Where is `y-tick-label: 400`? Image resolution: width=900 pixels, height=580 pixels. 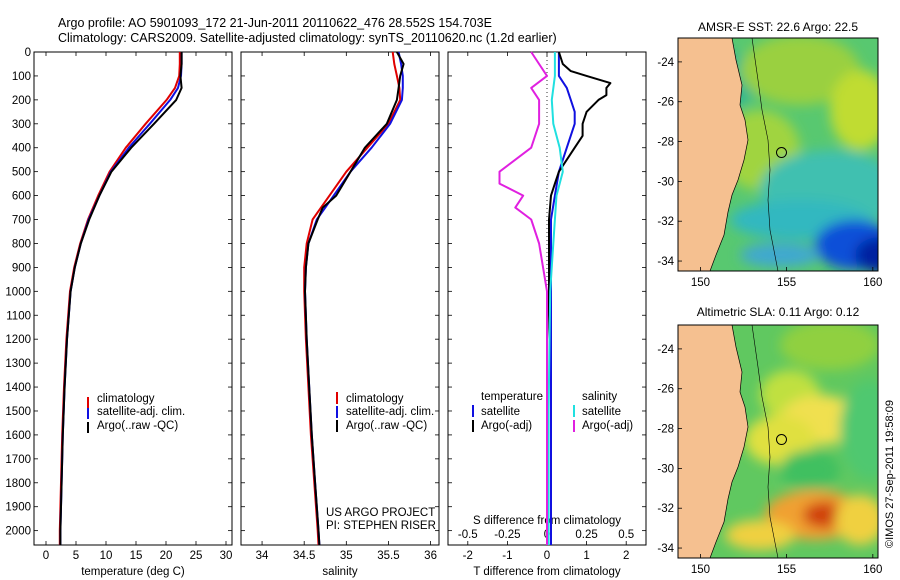 y-tick-label: 400 is located at coordinates (21, 149).